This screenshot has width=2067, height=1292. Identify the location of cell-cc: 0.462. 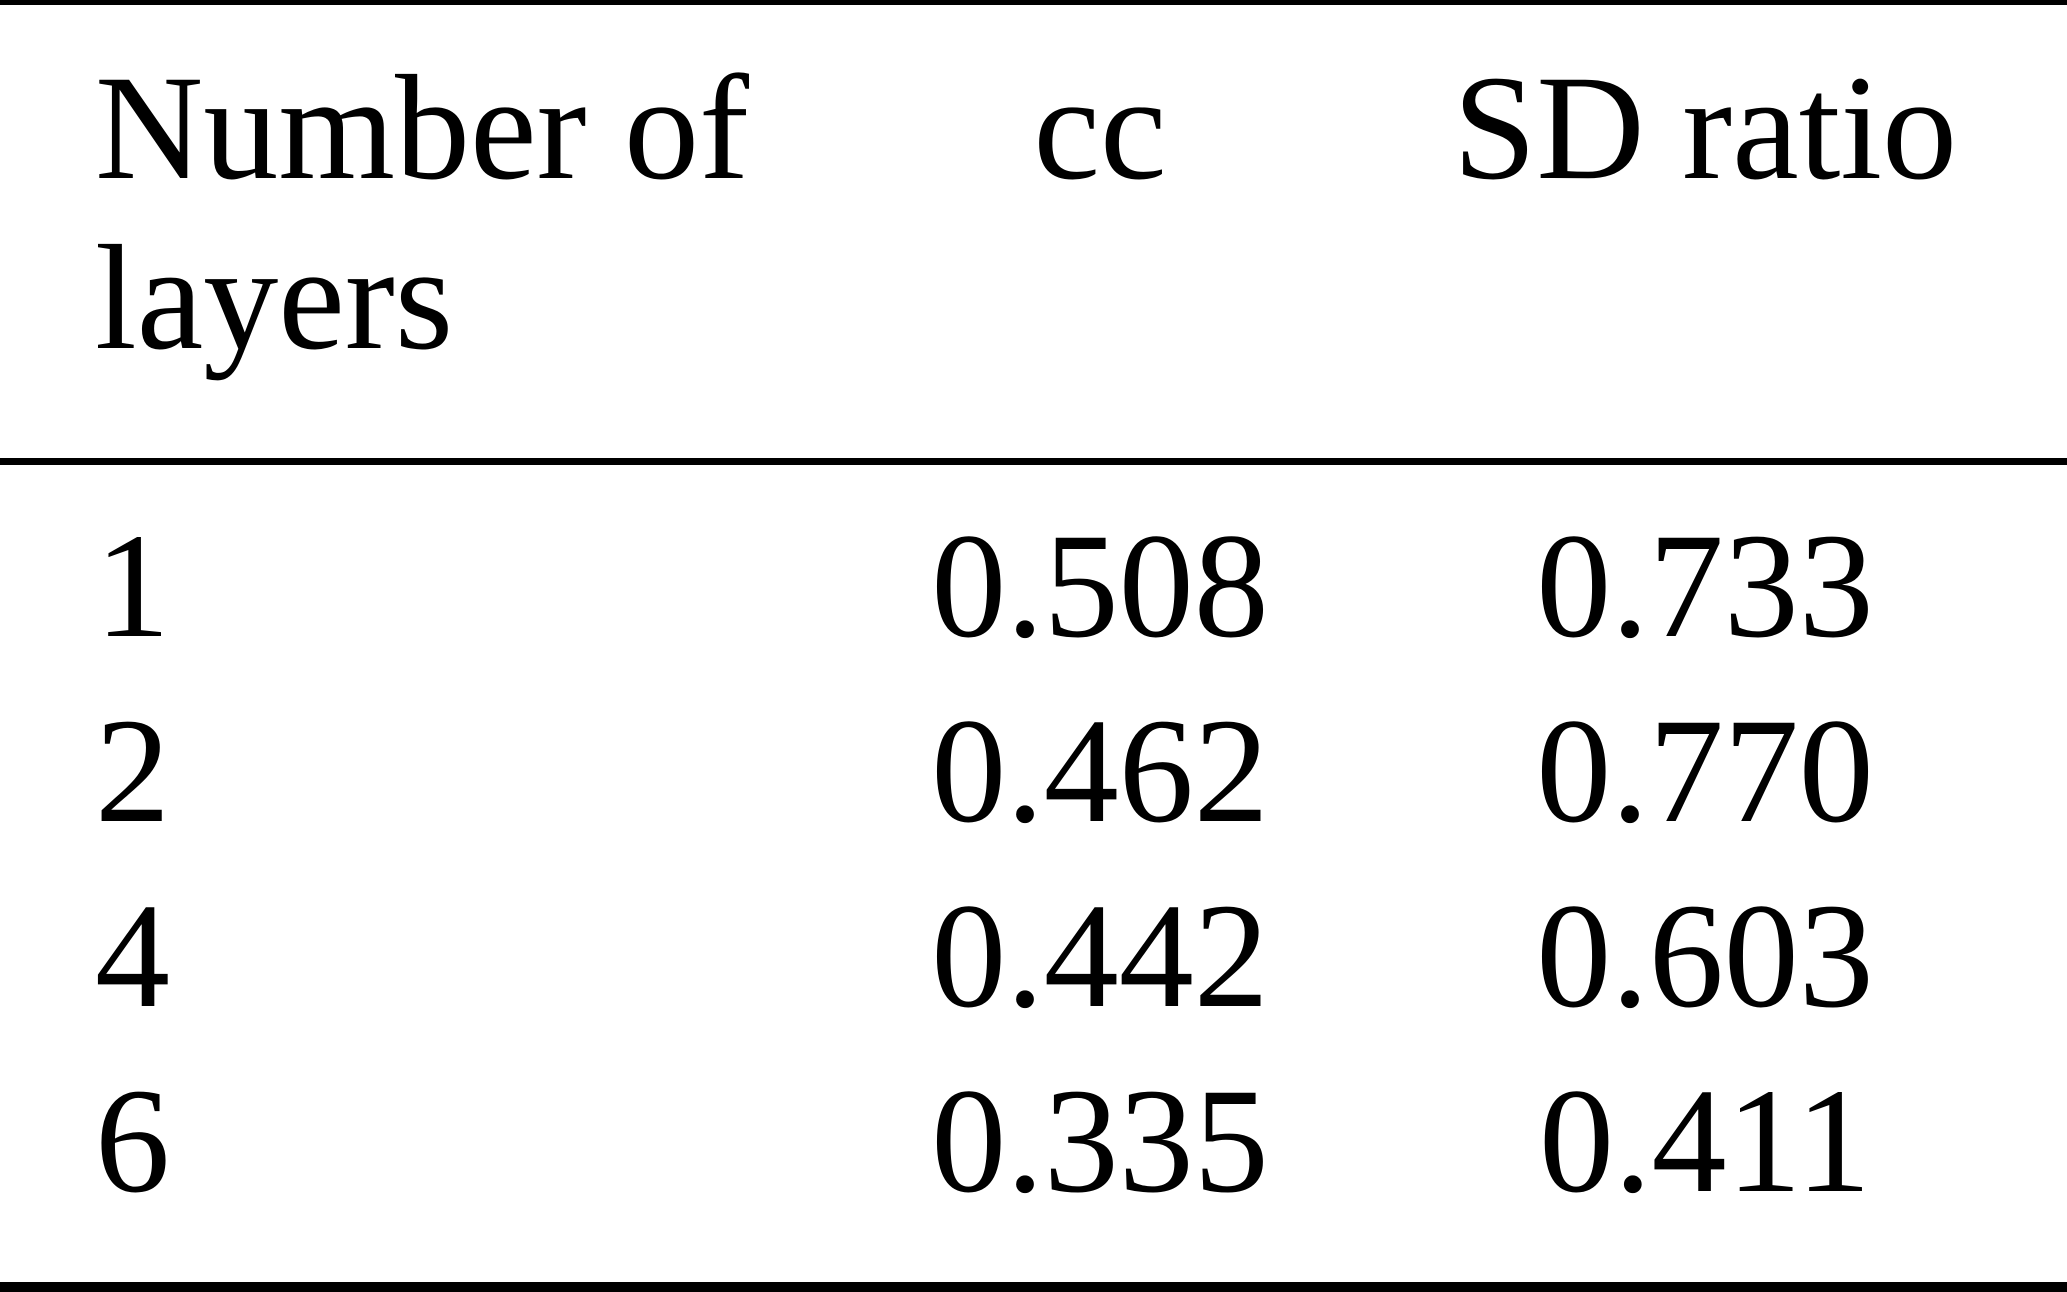
(1100, 770).